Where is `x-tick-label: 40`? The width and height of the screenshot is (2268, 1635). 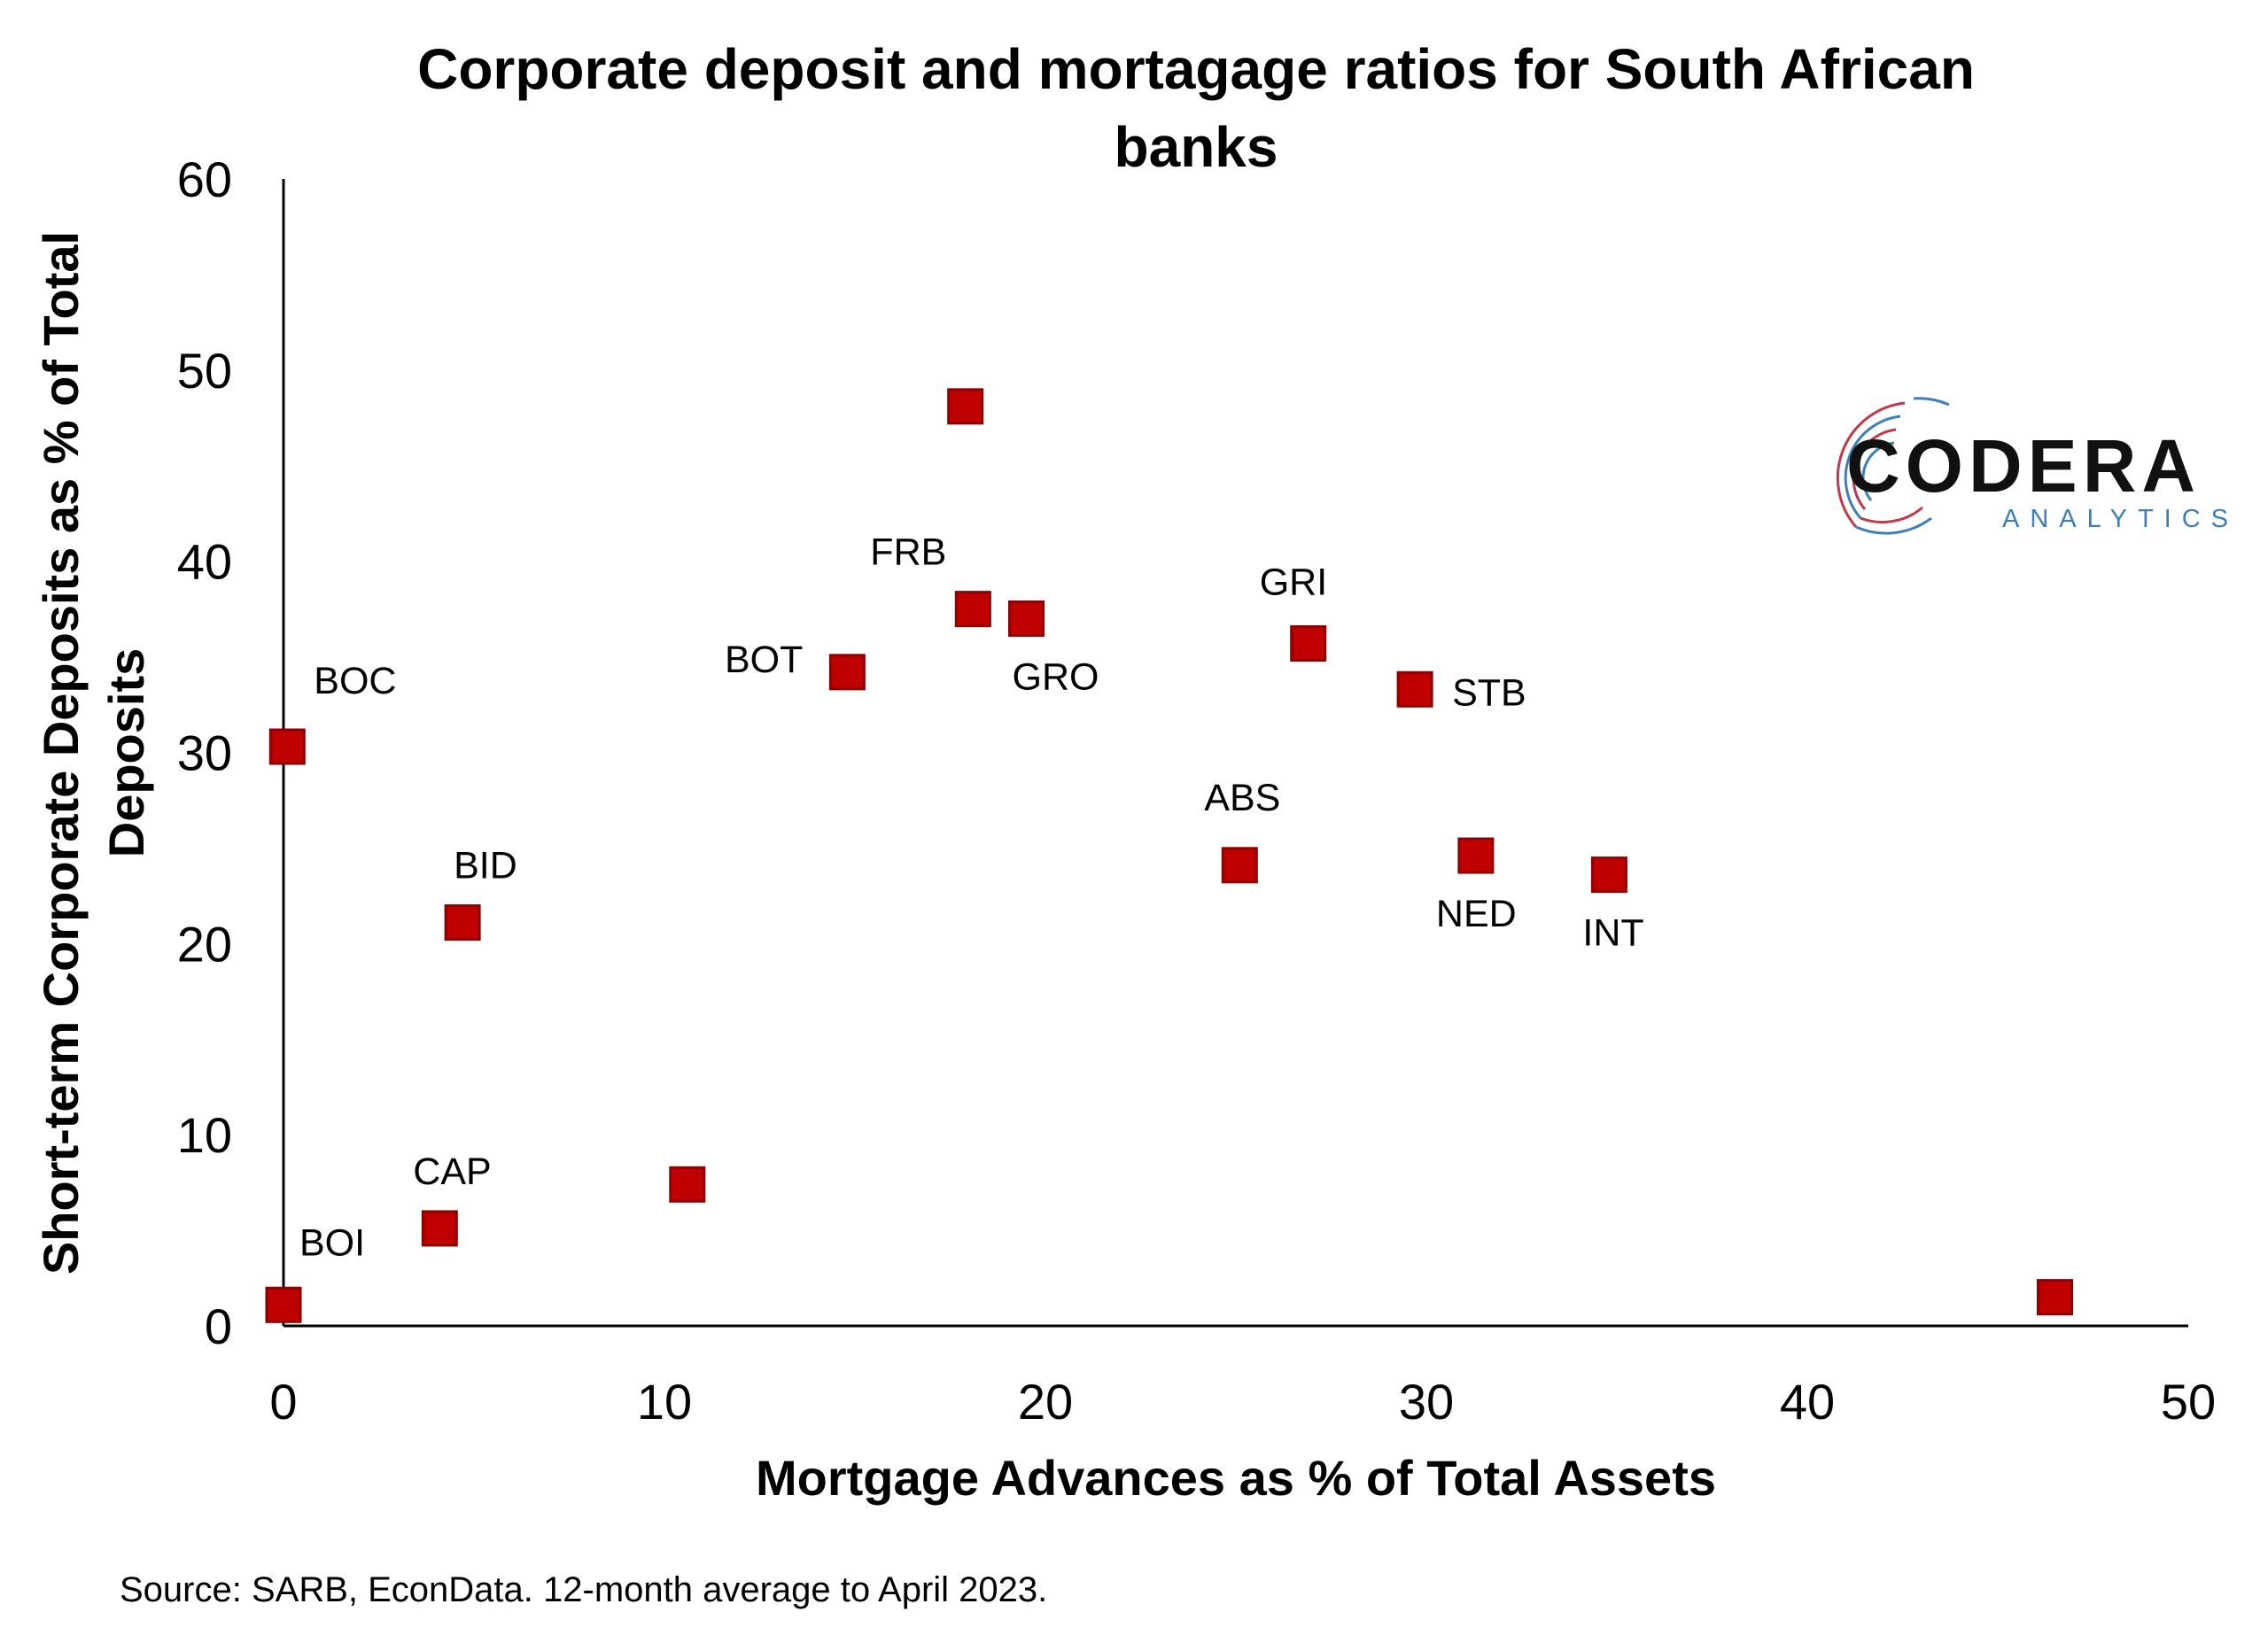
x-tick-label: 40 is located at coordinates (1807, 1402).